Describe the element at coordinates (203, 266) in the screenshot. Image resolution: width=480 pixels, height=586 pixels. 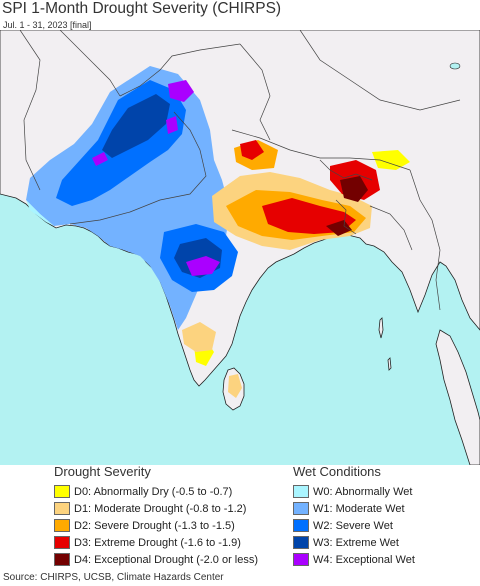
I see `wet-zone-w4-central` at that location.